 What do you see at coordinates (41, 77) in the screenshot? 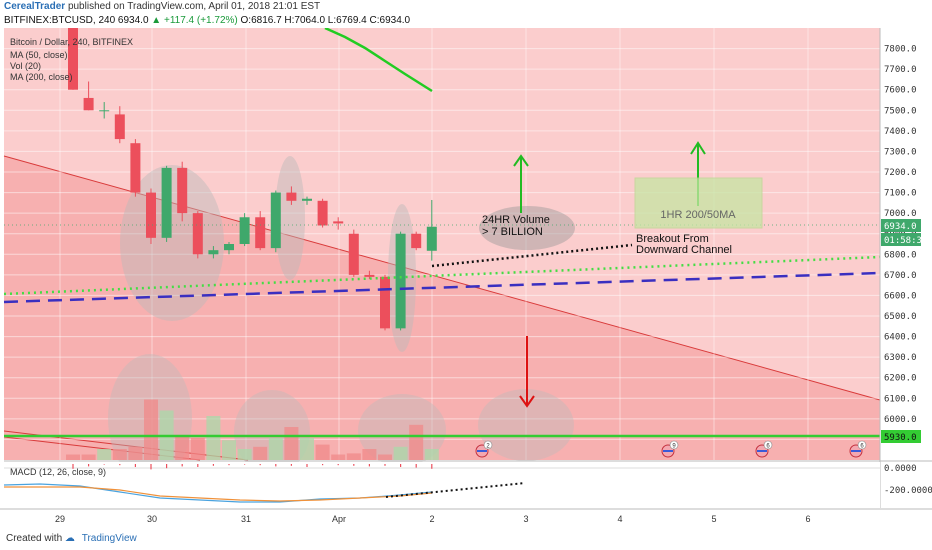
I see `legend-ma200: MA (200, close)` at bounding box center [41, 77].